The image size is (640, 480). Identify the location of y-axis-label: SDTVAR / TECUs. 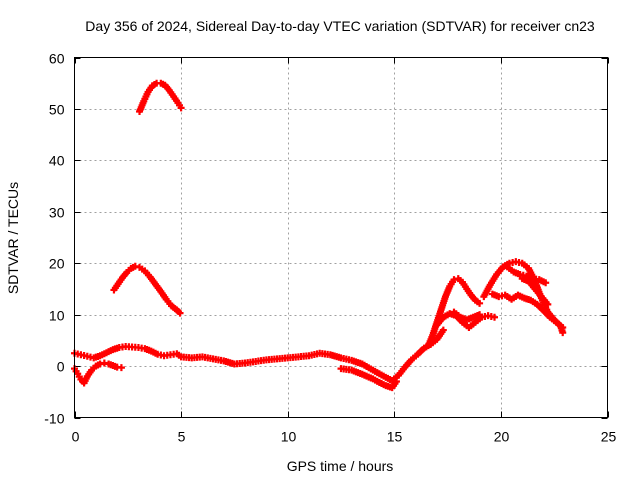
(13, 238).